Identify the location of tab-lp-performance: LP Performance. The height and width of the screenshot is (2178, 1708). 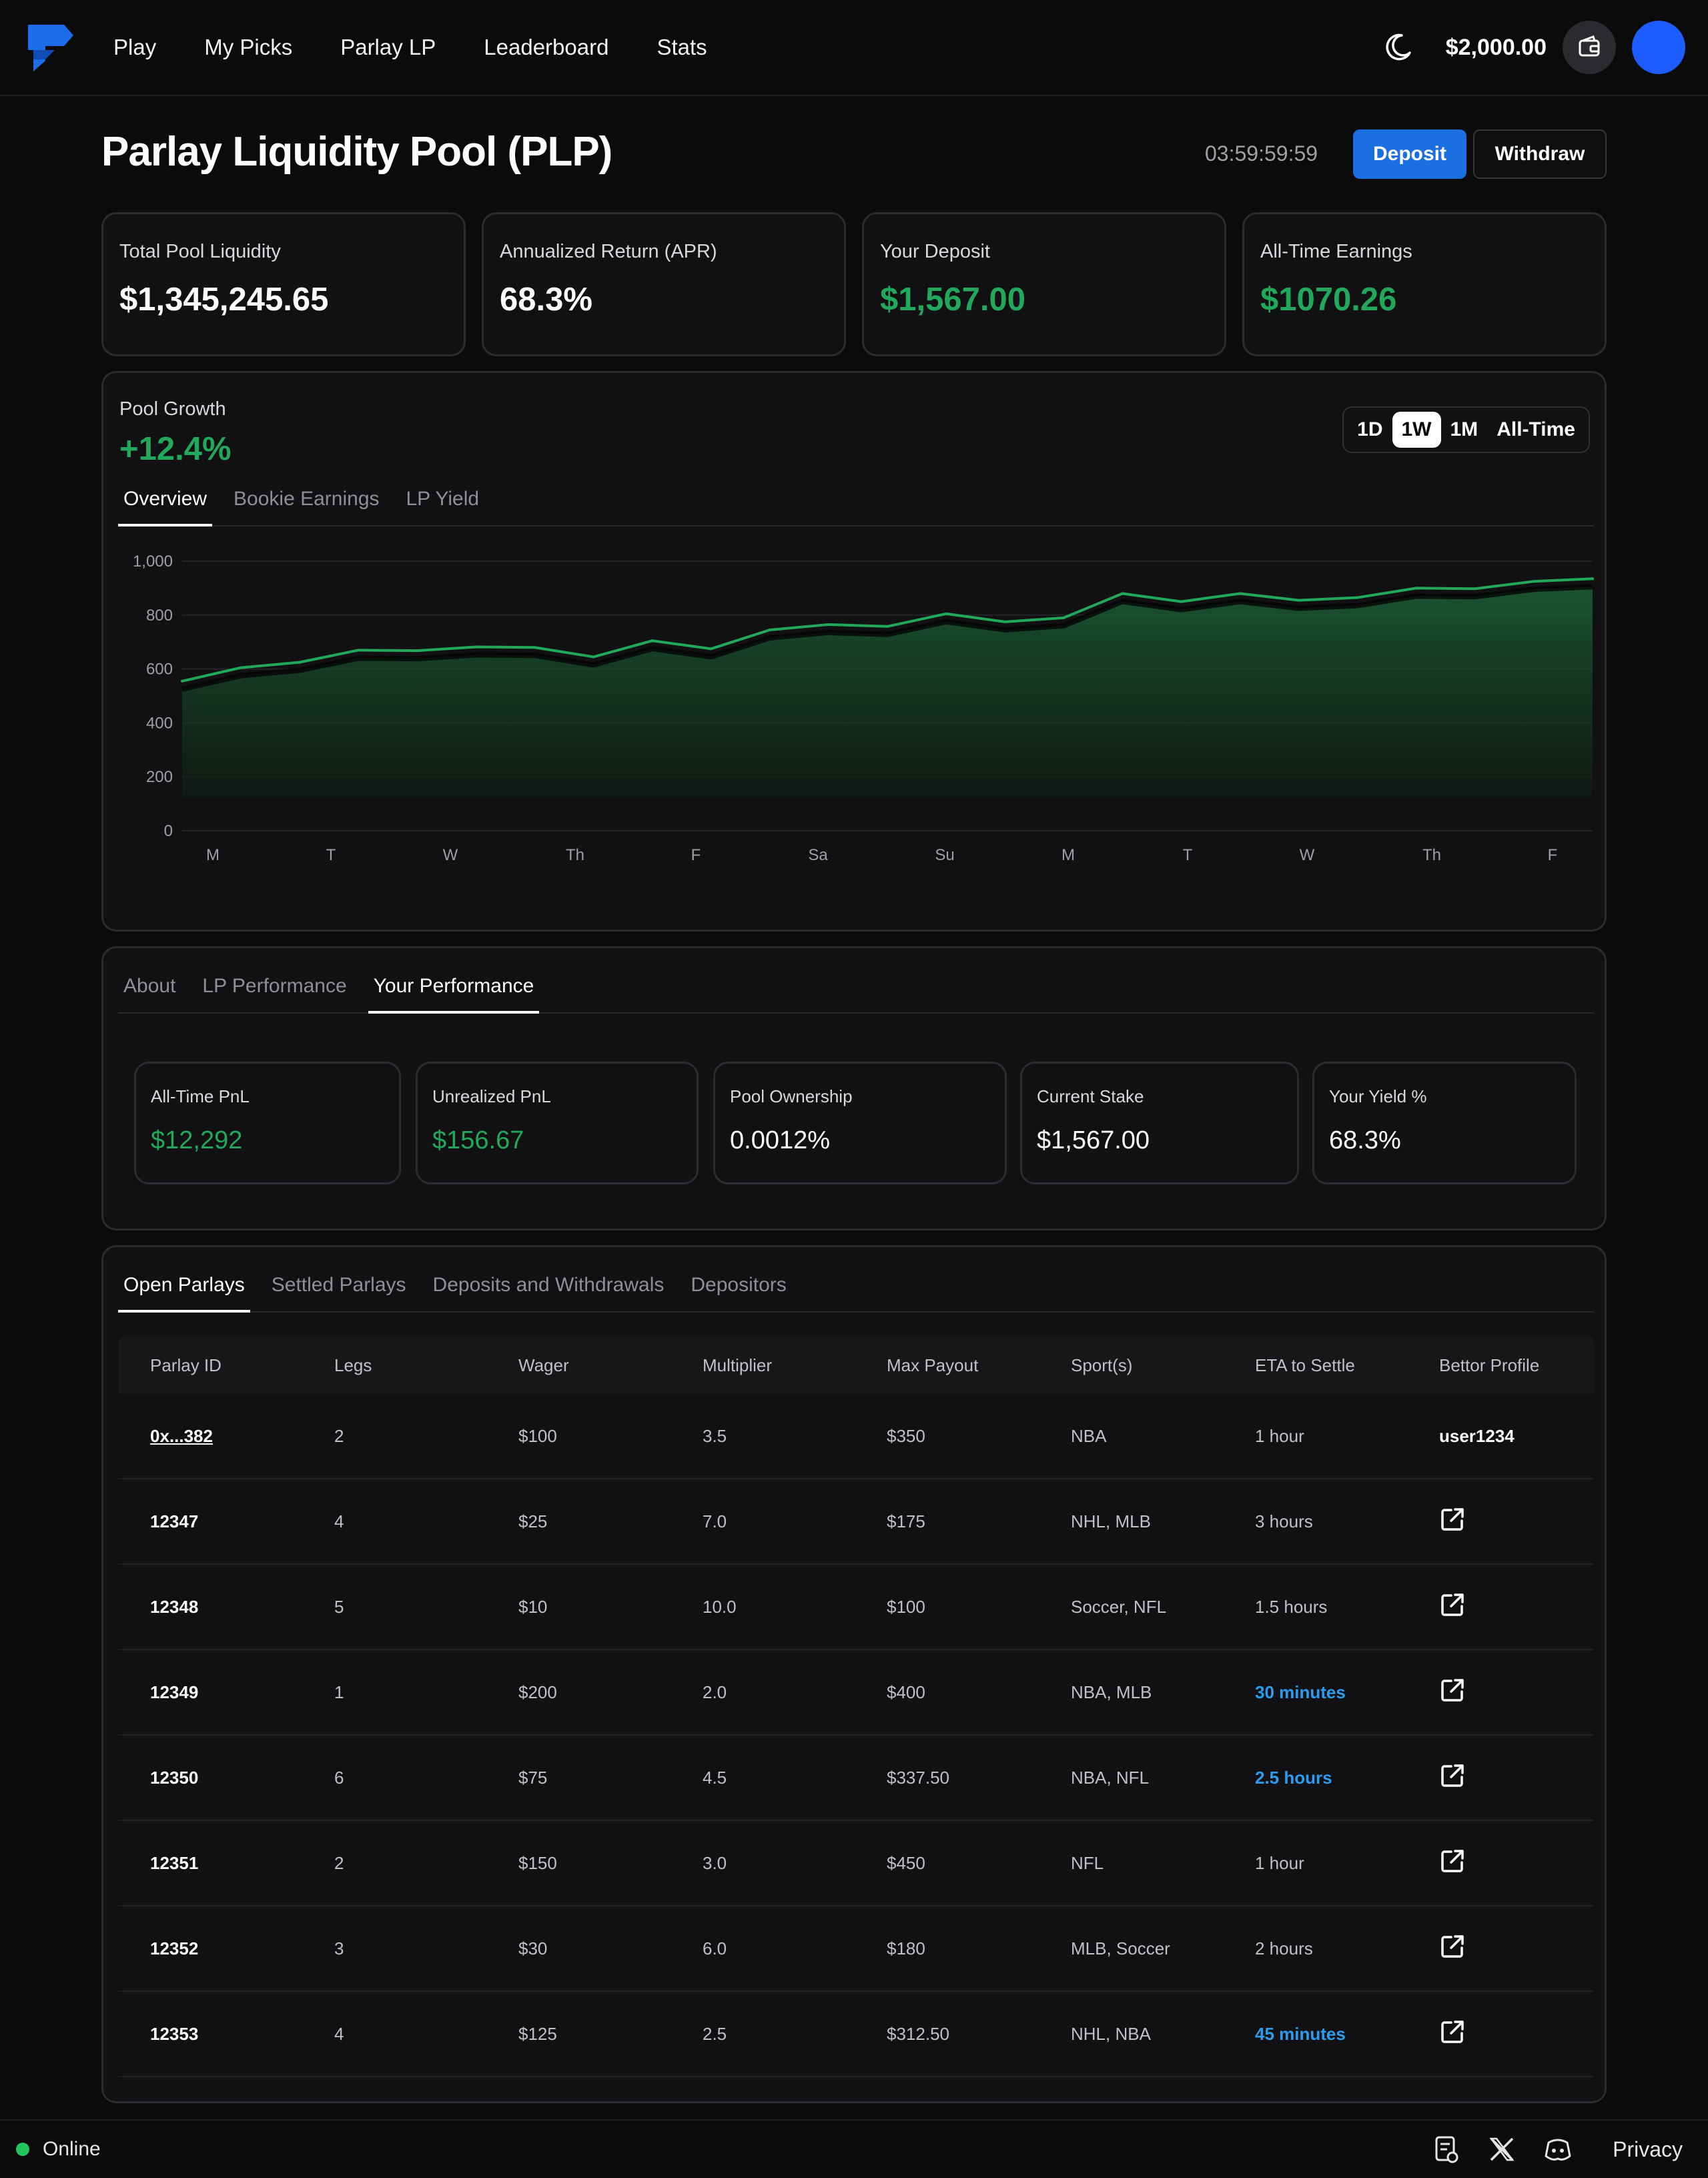
(275, 986).